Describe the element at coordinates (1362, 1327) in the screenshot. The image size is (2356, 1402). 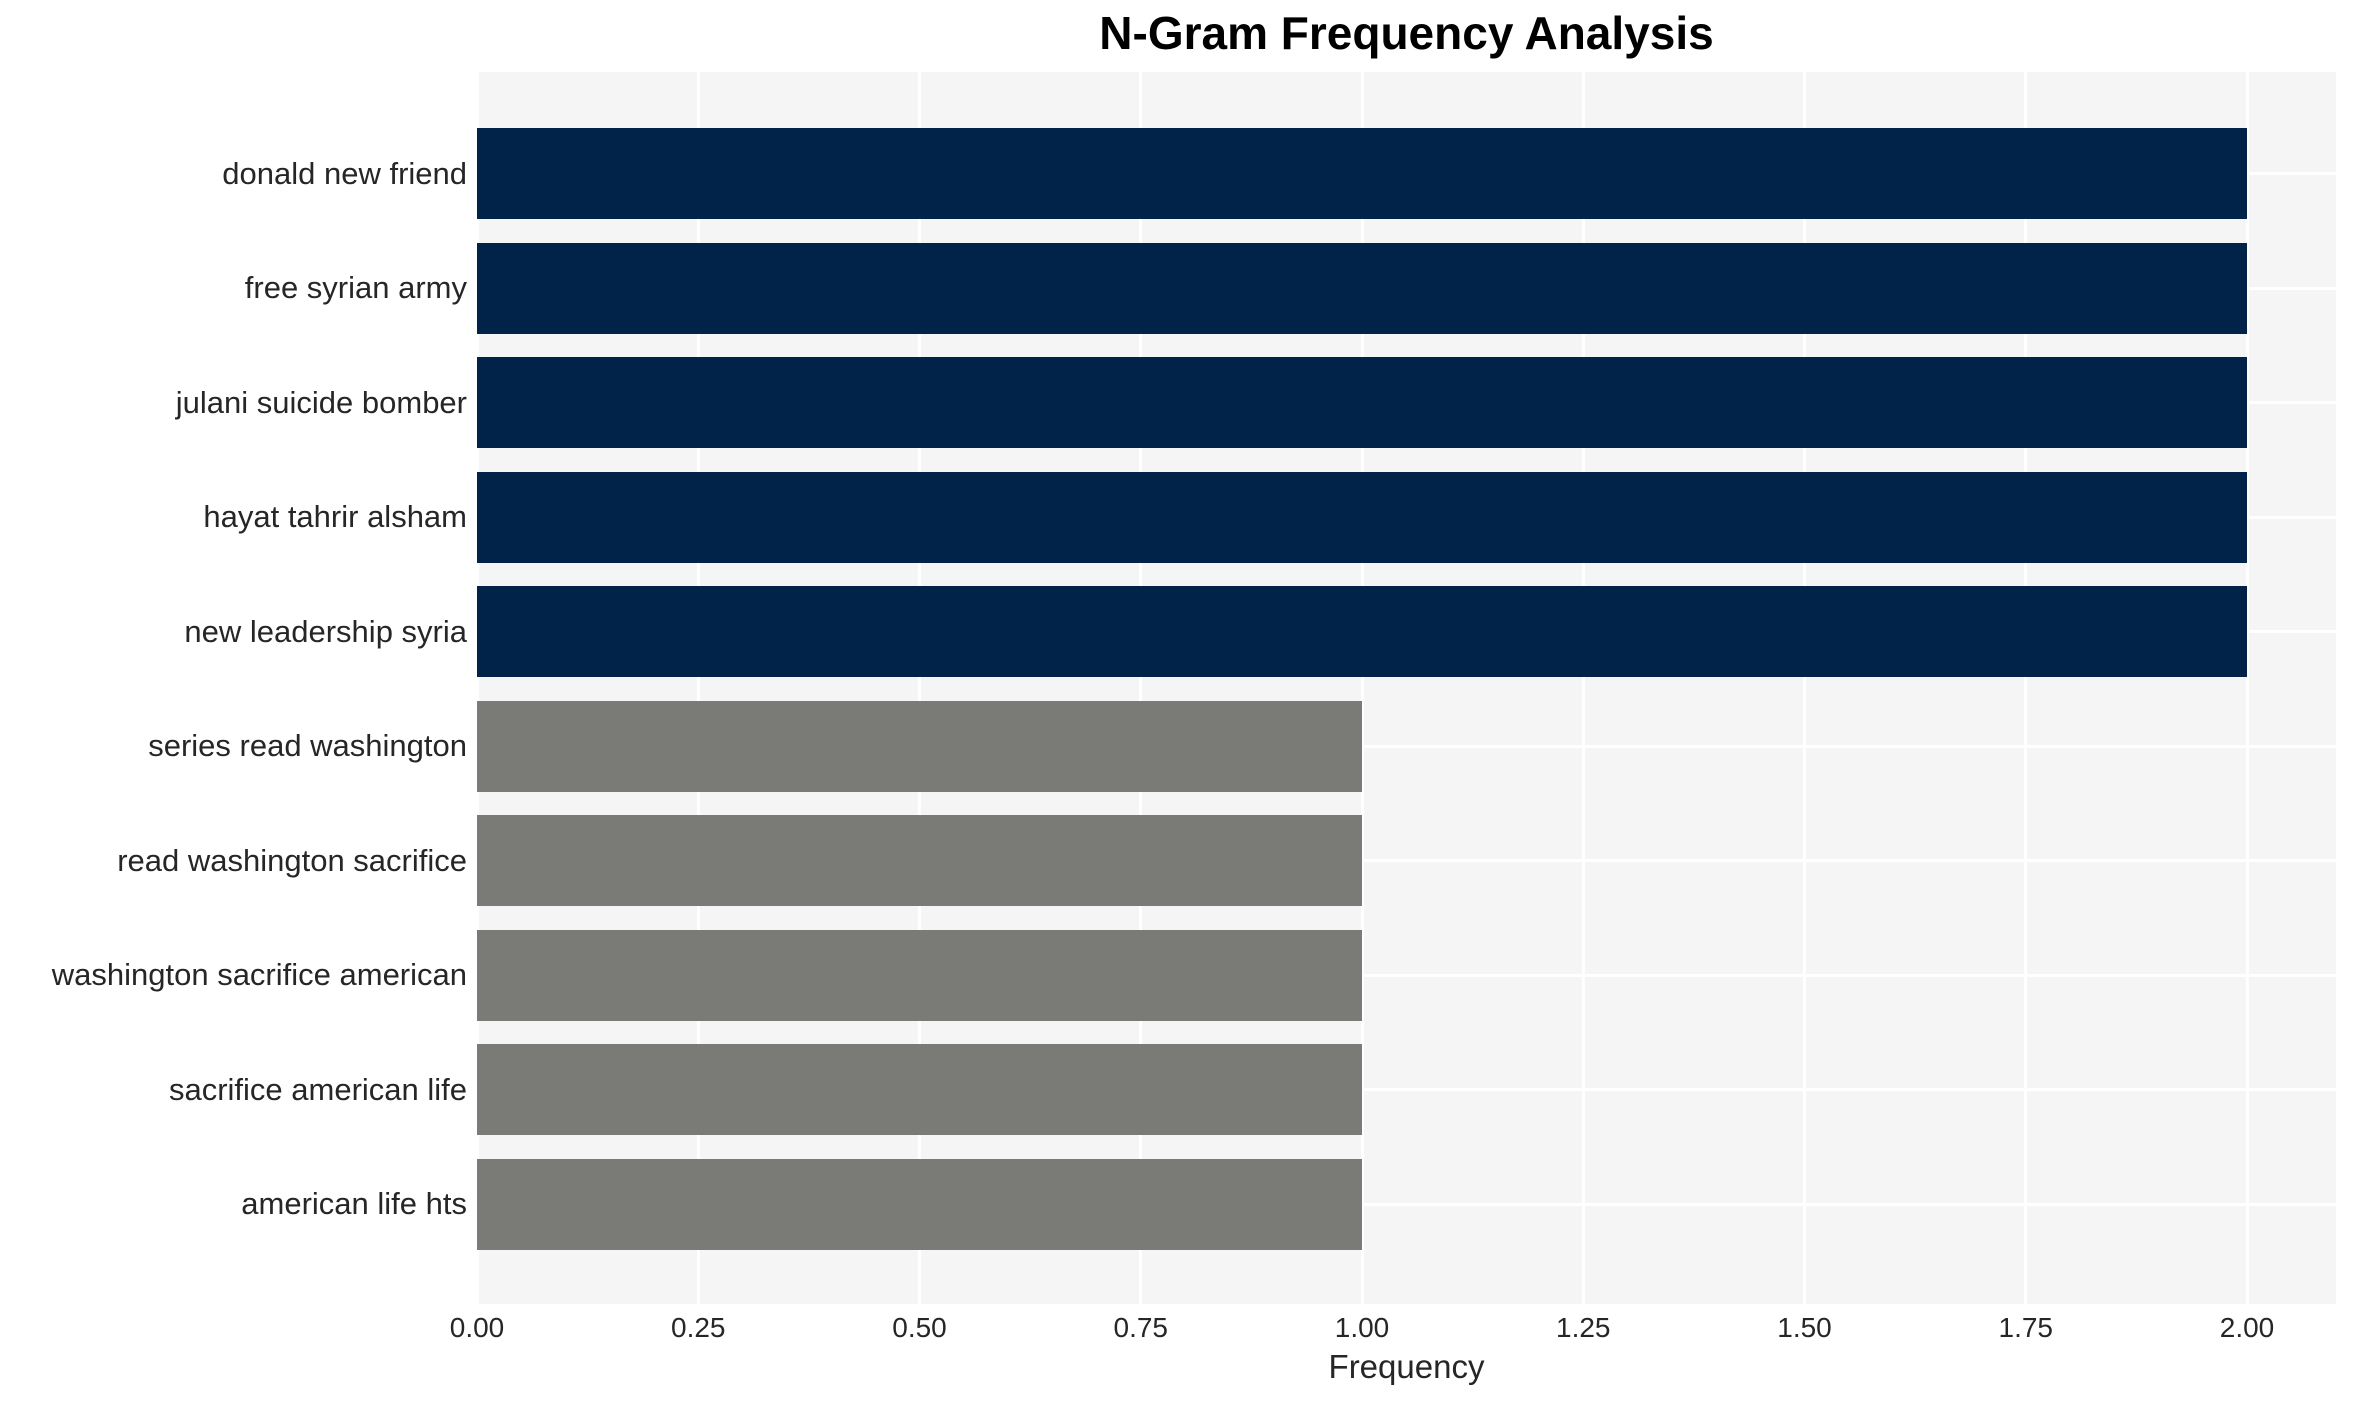
I see `x-tick-label: 1.00` at that location.